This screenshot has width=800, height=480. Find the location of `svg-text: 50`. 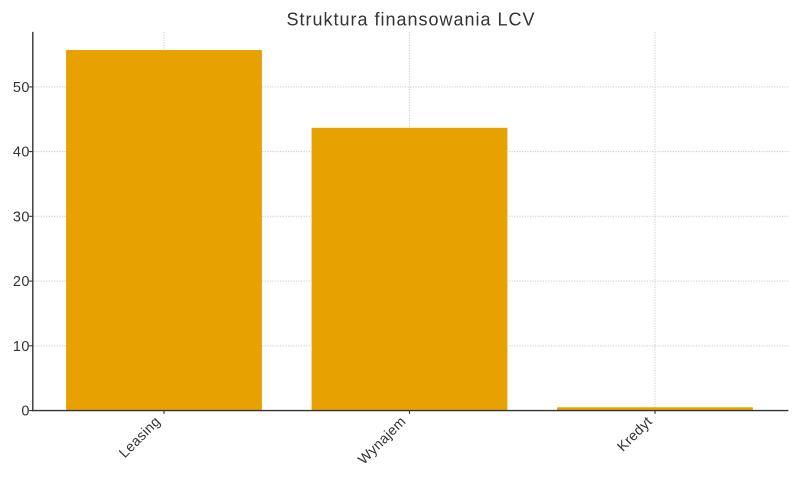

svg-text: 50 is located at coordinates (21, 88).